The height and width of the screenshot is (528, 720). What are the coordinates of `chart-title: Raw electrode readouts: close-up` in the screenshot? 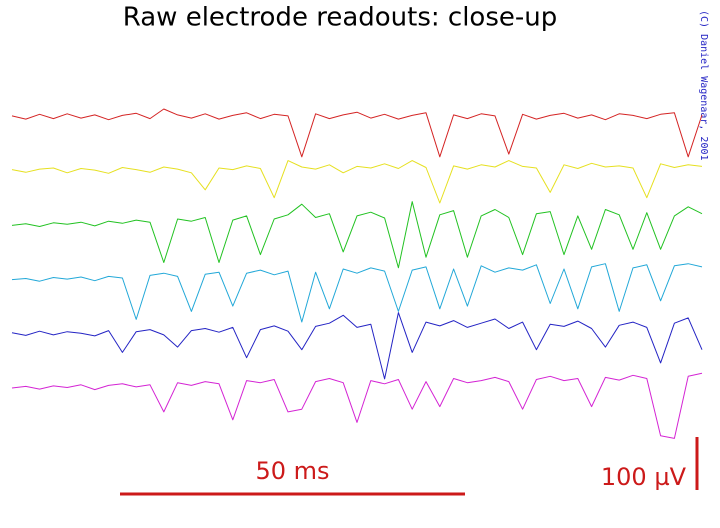 It's located at (340, 18).